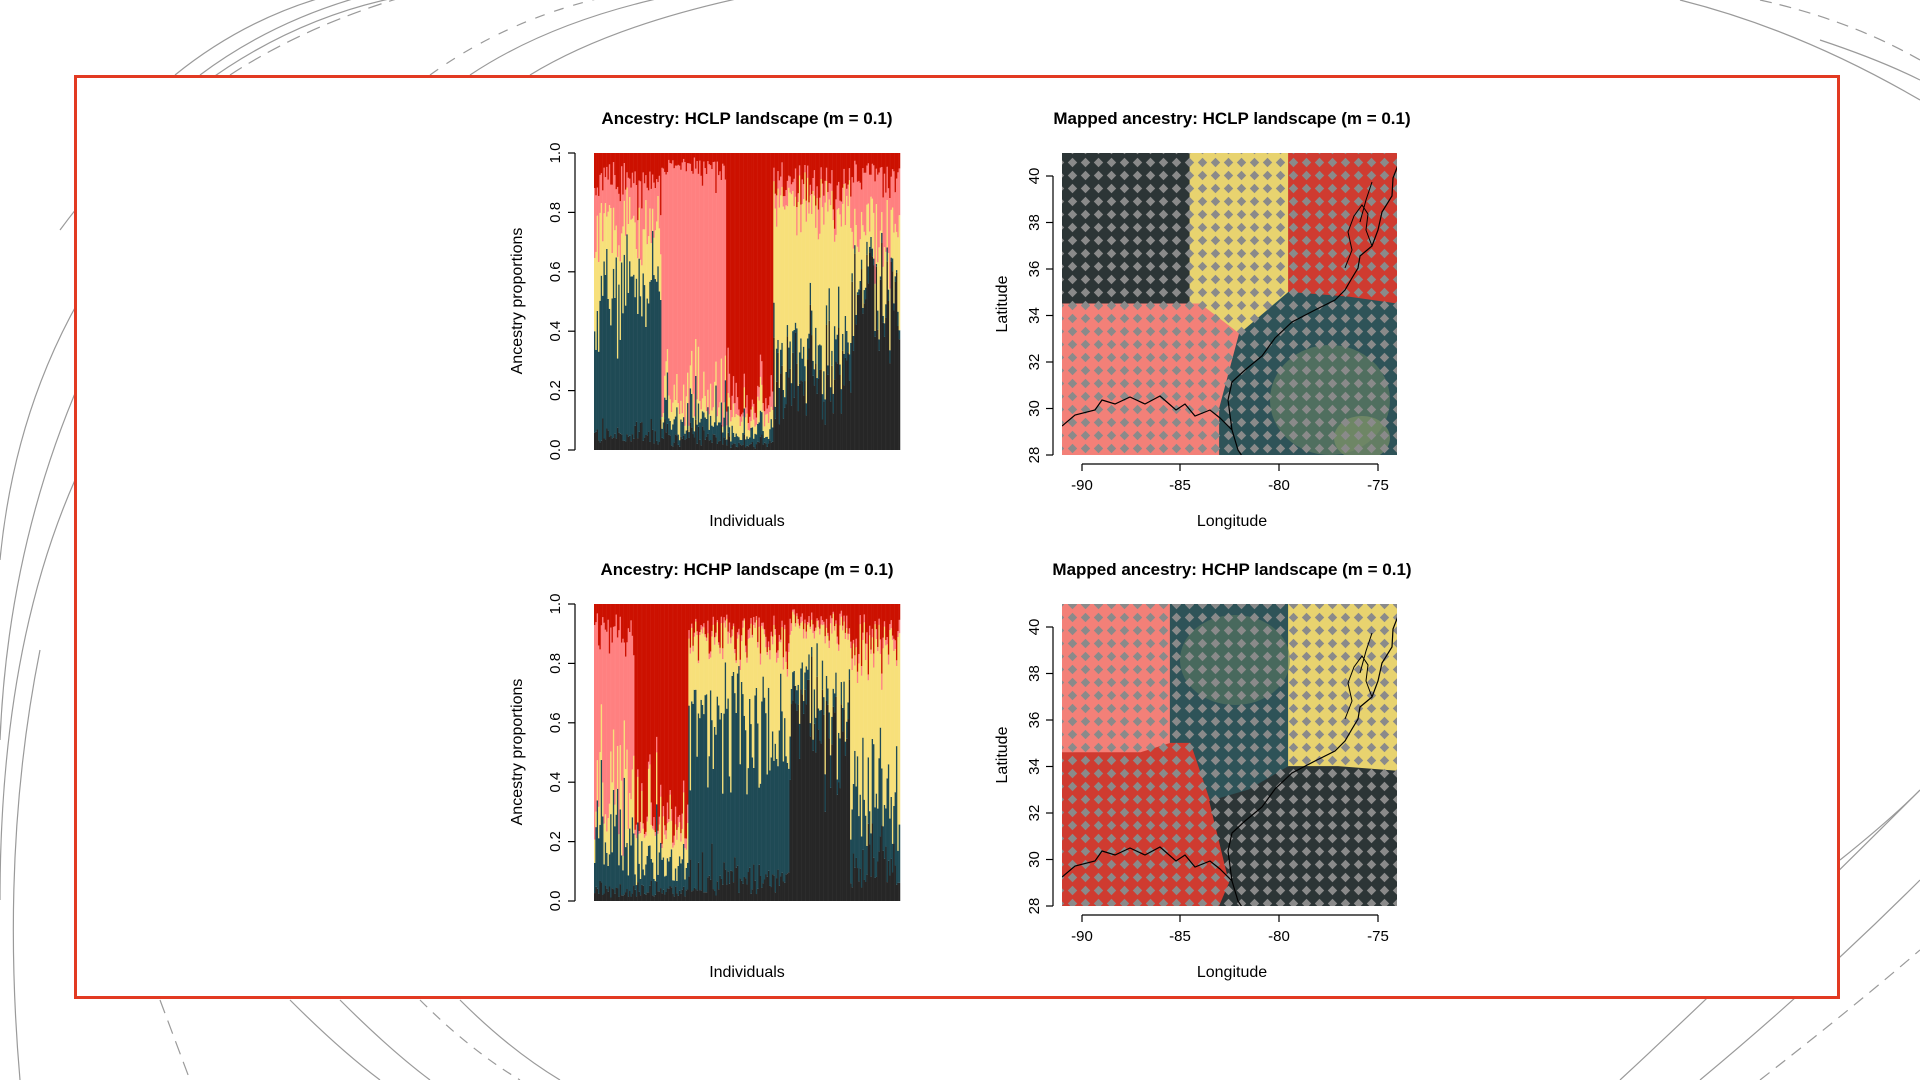 Image resolution: width=1920 pixels, height=1080 pixels. What do you see at coordinates (1839, 1014) in the screenshot?
I see `decorative-arc` at bounding box center [1839, 1014].